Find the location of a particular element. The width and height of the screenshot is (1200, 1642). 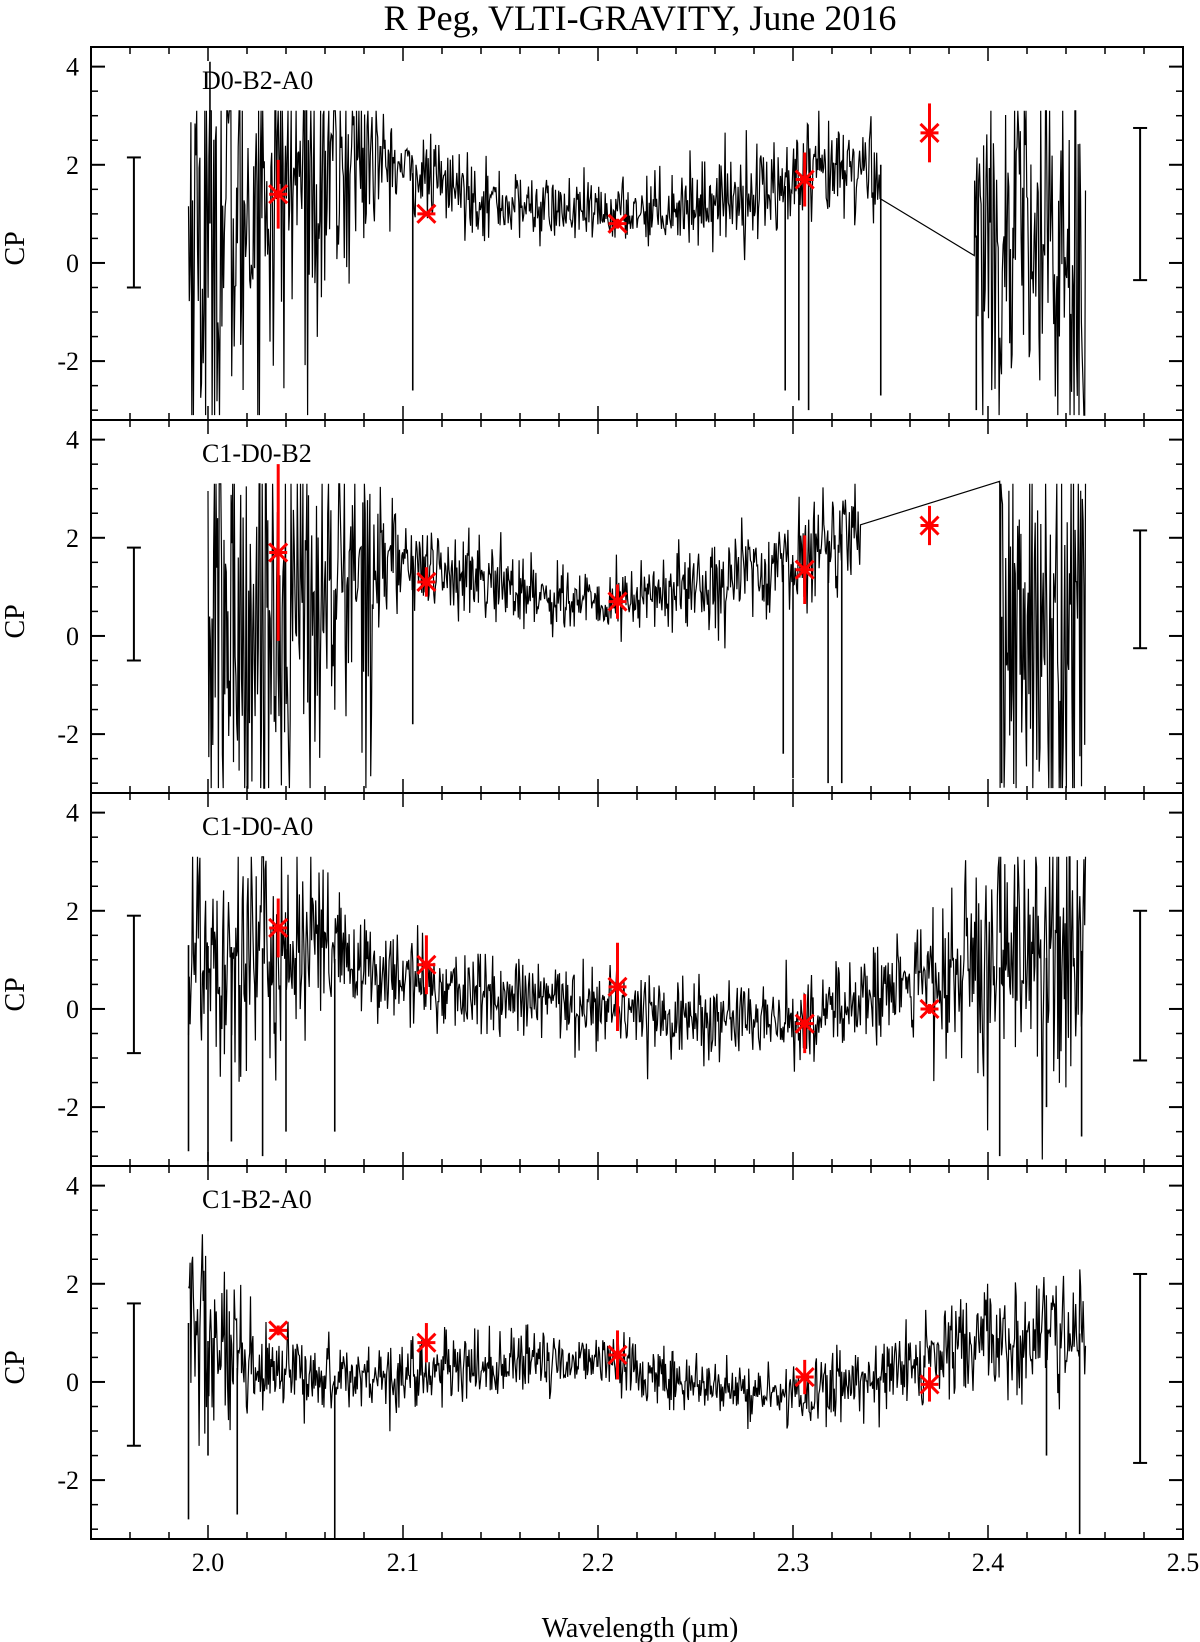

baseline-label: C1-B2-A0 is located at coordinates (257, 1199).